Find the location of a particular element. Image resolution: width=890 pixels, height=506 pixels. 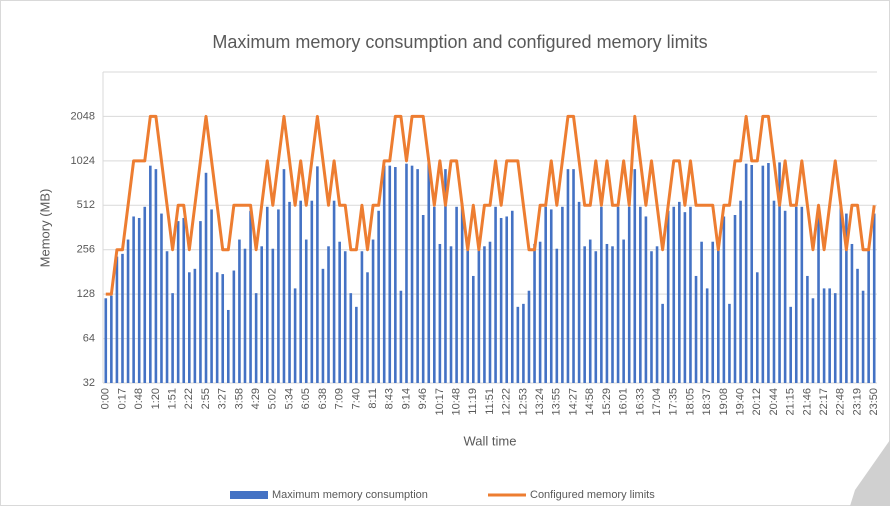

x-tick-label: 7:40 is located at coordinates (356, 398).